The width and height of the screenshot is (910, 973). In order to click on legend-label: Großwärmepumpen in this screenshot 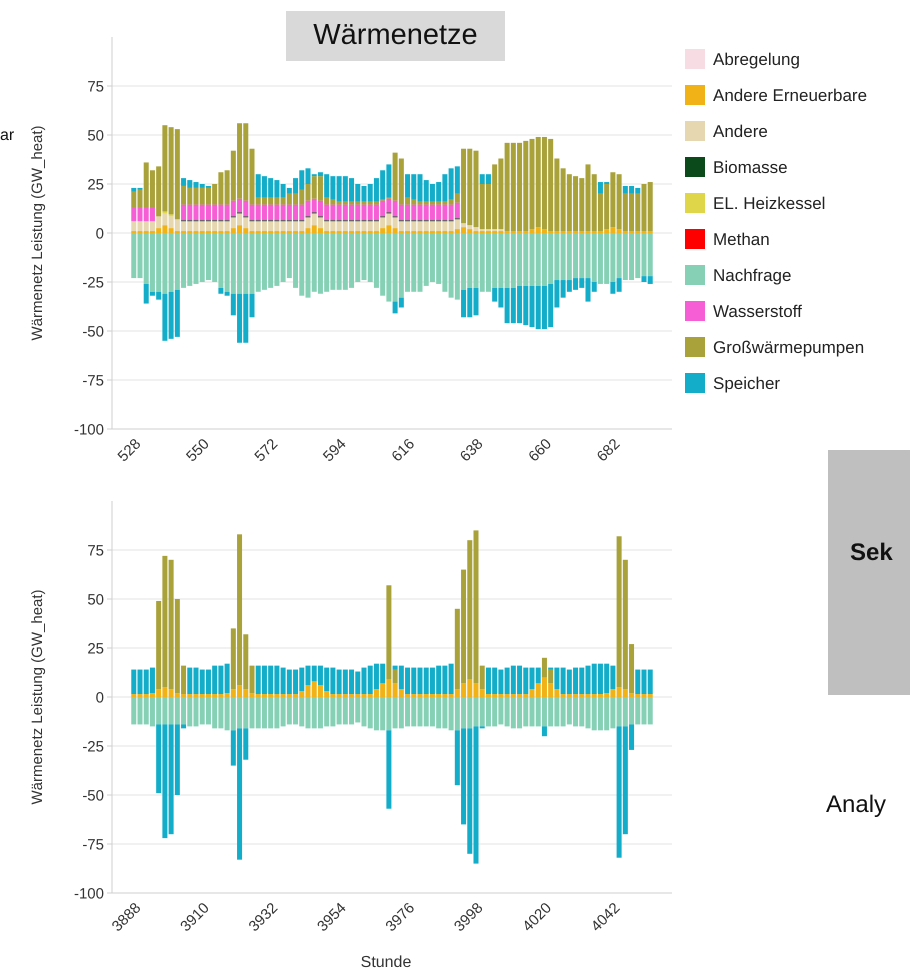, I will do `click(788, 347)`.